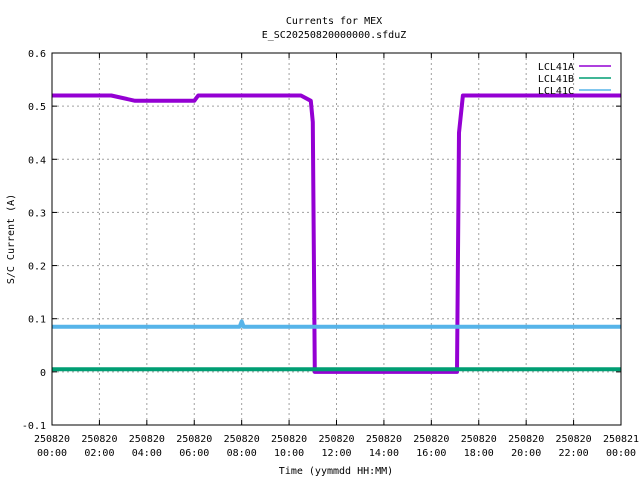  I want to click on x-tick-label-time: 06:00, so click(194, 453).